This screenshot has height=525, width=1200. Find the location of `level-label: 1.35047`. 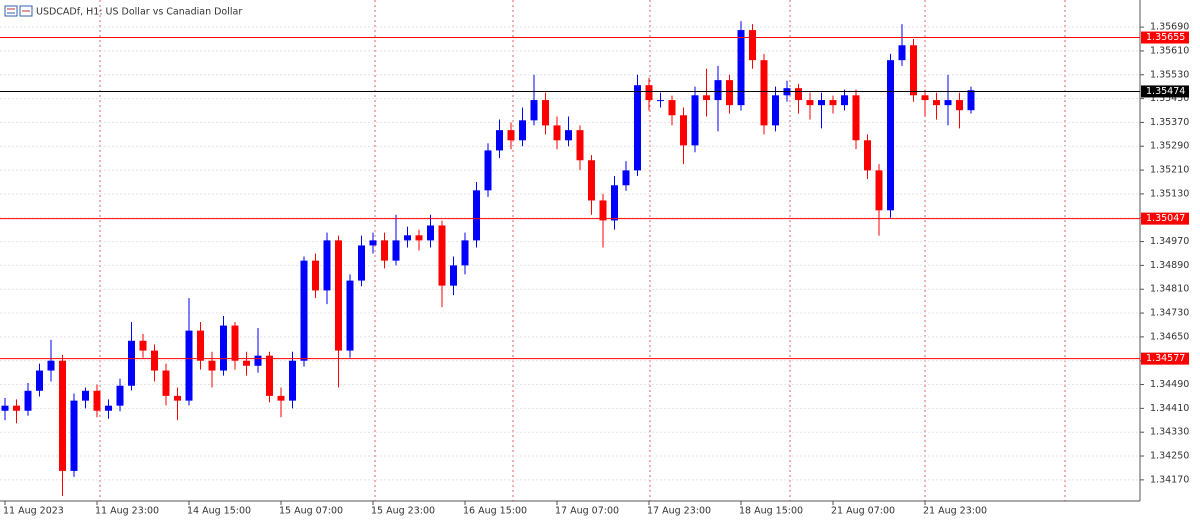

level-label: 1.35047 is located at coordinates (1165, 218).